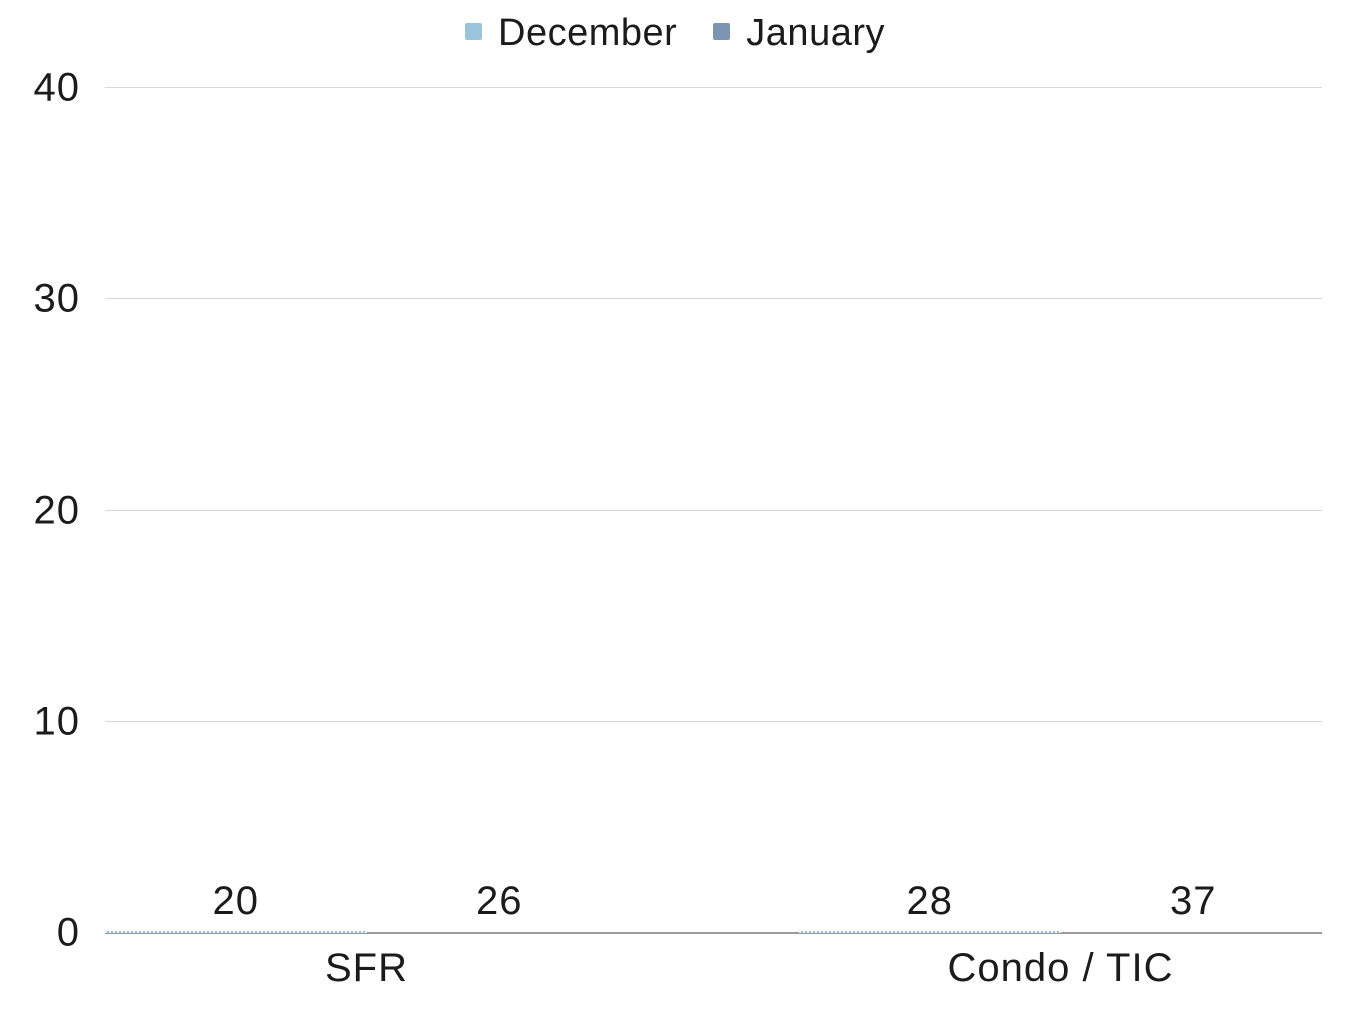 The image size is (1350, 1013). I want to click on y-tick-label-30: 30, so click(56, 298).